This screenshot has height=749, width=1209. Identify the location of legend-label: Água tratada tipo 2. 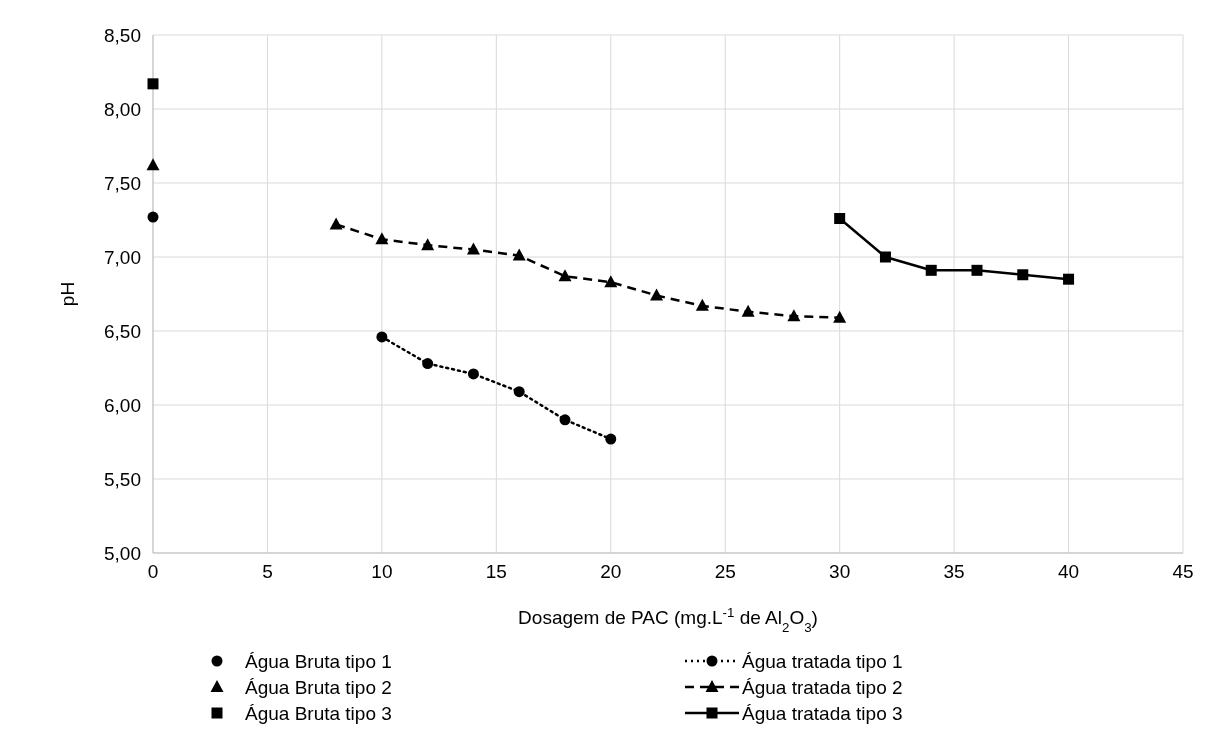
(822, 687).